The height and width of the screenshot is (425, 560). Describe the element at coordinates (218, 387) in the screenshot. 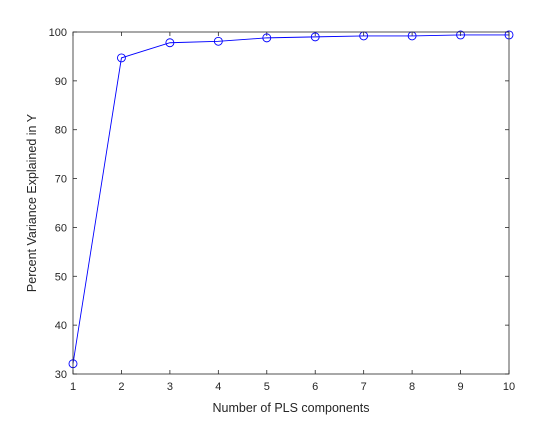

I see `x-tick-label: 4` at that location.